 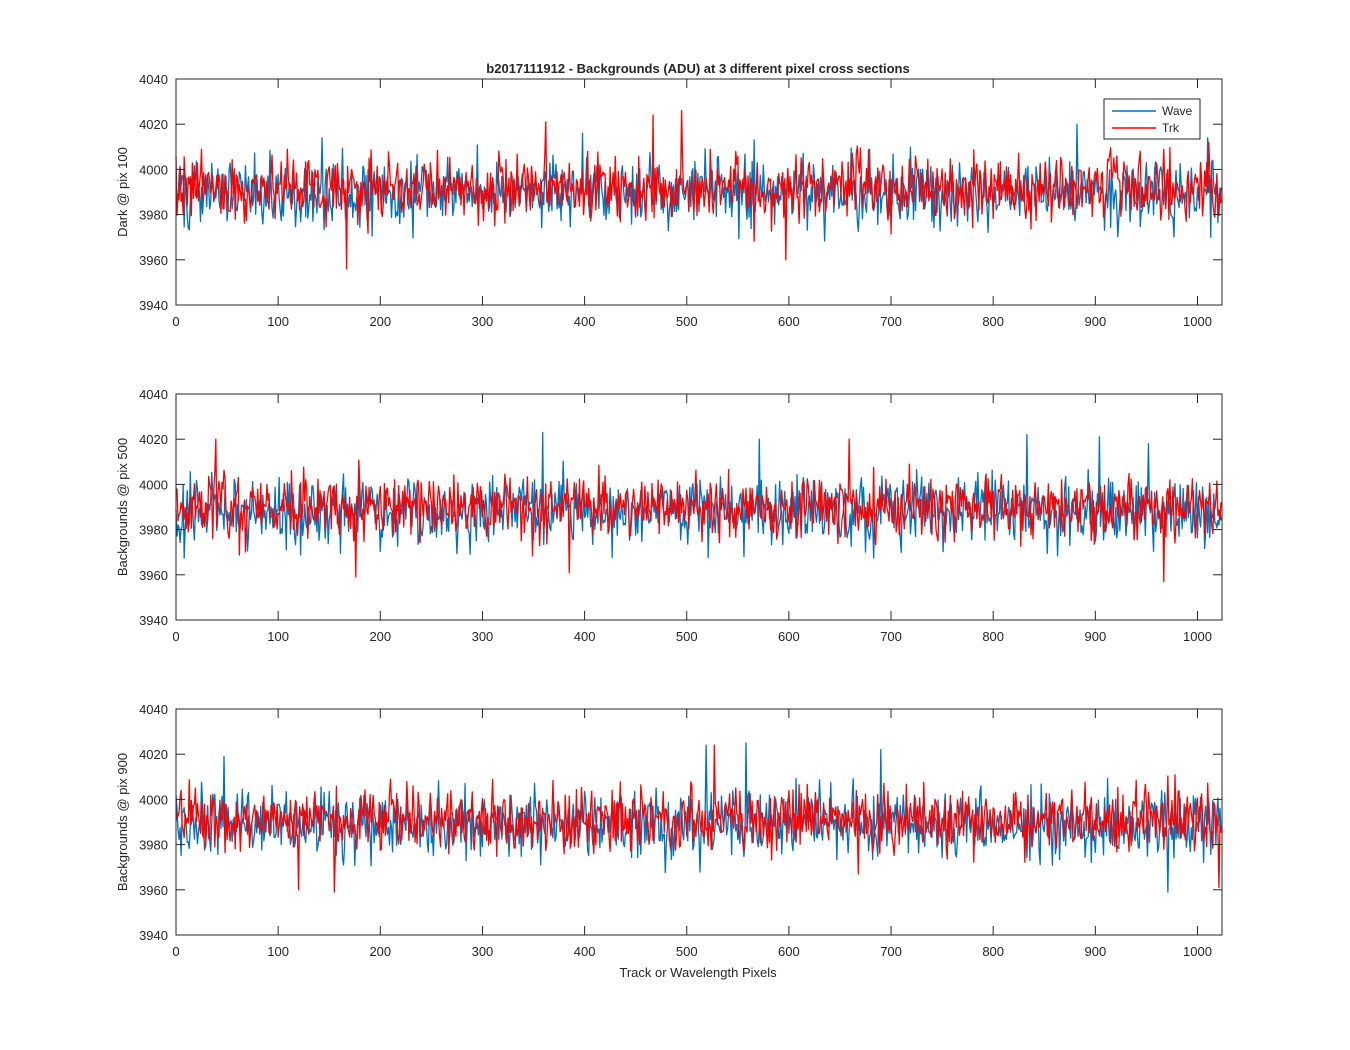 I want to click on y-axis-title: Backgrounds @ pix 900, so click(x=122, y=822).